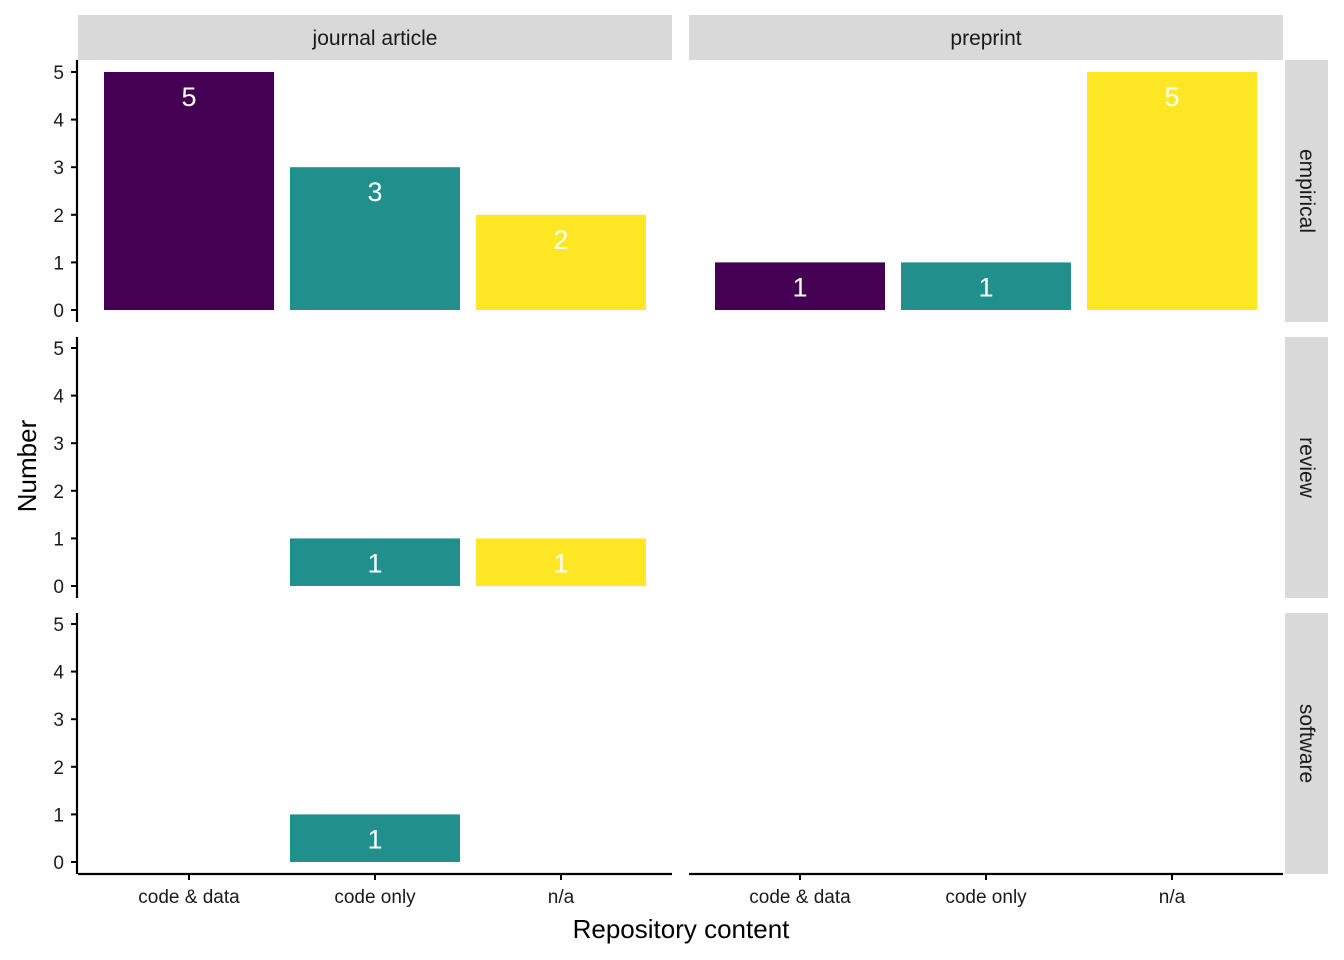  I want to click on row-strip-label: review, so click(1306, 468).